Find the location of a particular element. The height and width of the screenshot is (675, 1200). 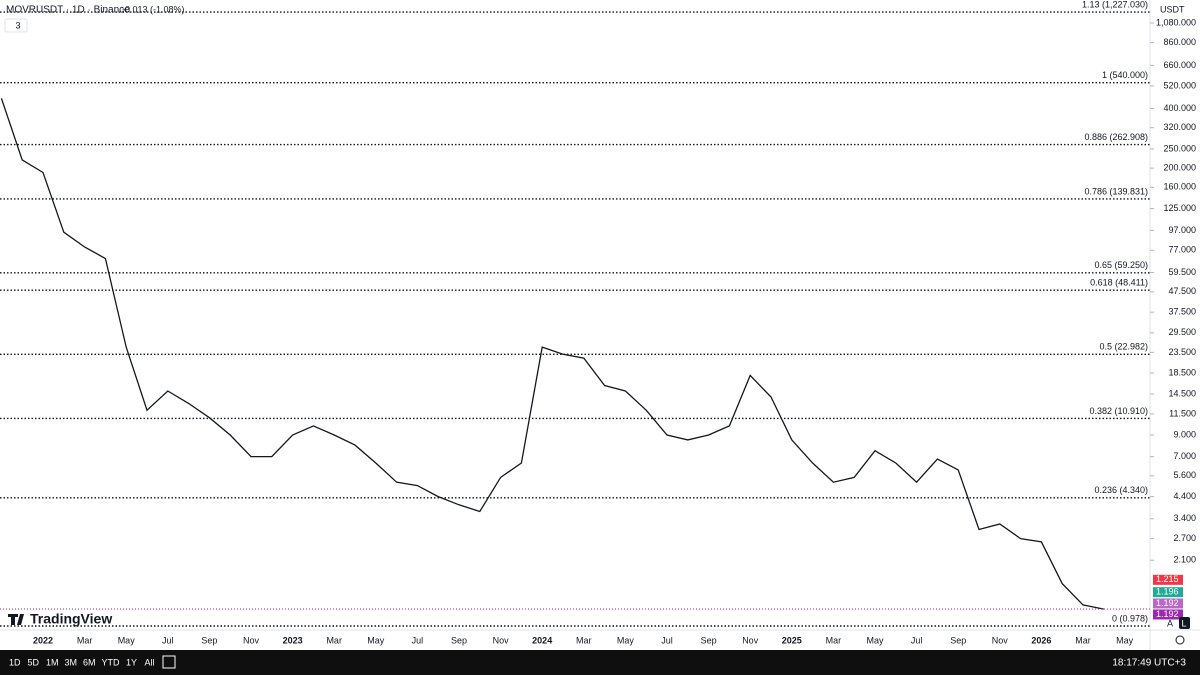

y-tick-label: 320.000 is located at coordinates (1179, 127).